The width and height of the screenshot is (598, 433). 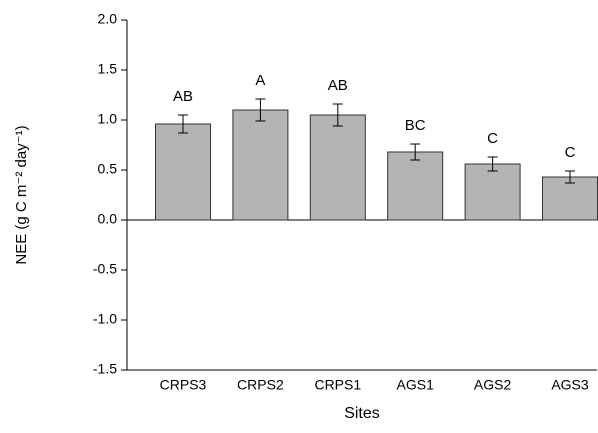 I want to click on x-axis-label: Sites, so click(x=362, y=413).